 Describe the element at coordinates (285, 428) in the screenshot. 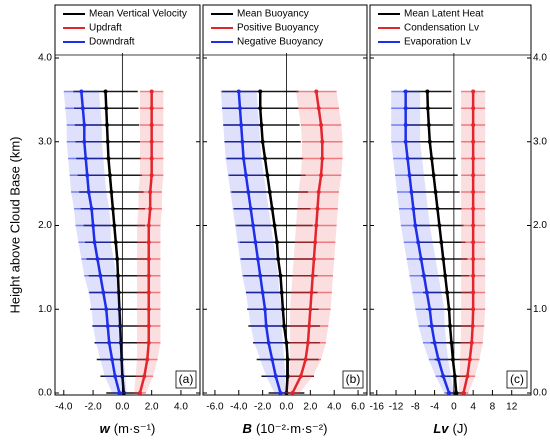

I see `x-axis-label: B (10⁻²·m·s⁻²)` at that location.